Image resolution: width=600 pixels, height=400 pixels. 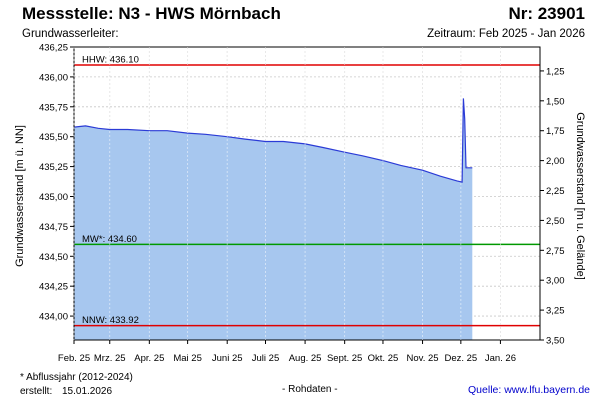 I want to click on y-axis-right-ticks: 1,25 1,50 1,75 2,00 2,25 2,50 2,75 3,00 3,25 3,50, so click(x=552, y=206).